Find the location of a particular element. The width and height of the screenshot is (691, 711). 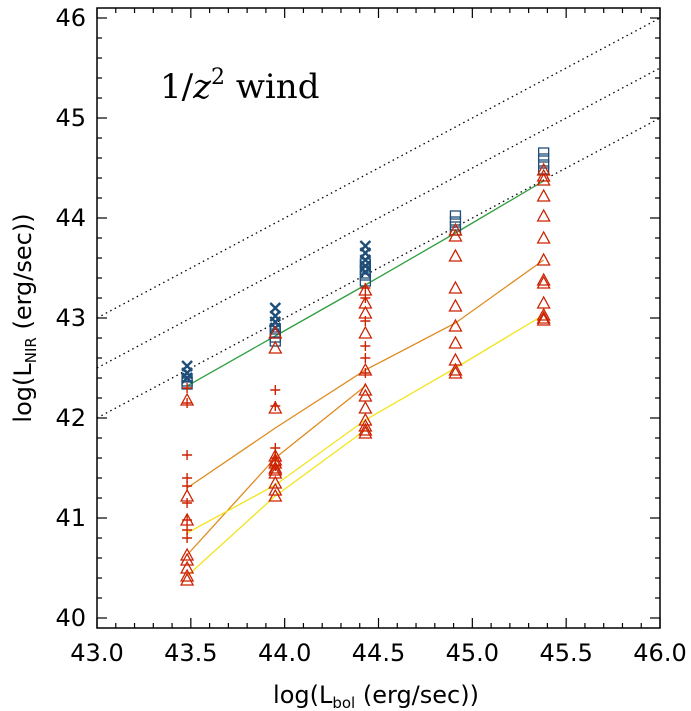

x-tick-label: 44.0 is located at coordinates (284, 653).